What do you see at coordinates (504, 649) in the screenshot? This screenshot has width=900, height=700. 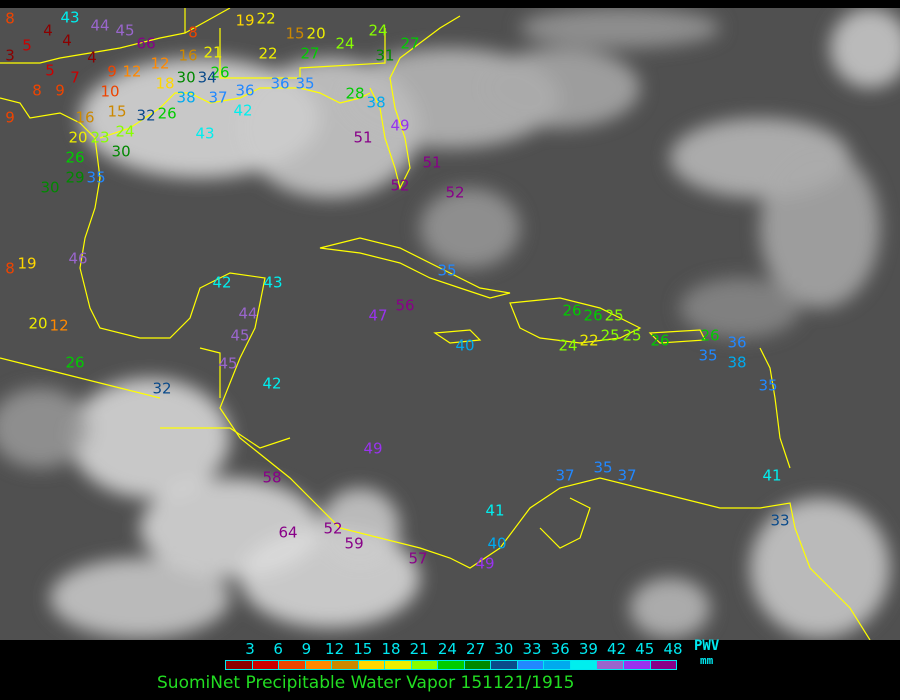 I see `legend-tick: 30` at bounding box center [504, 649].